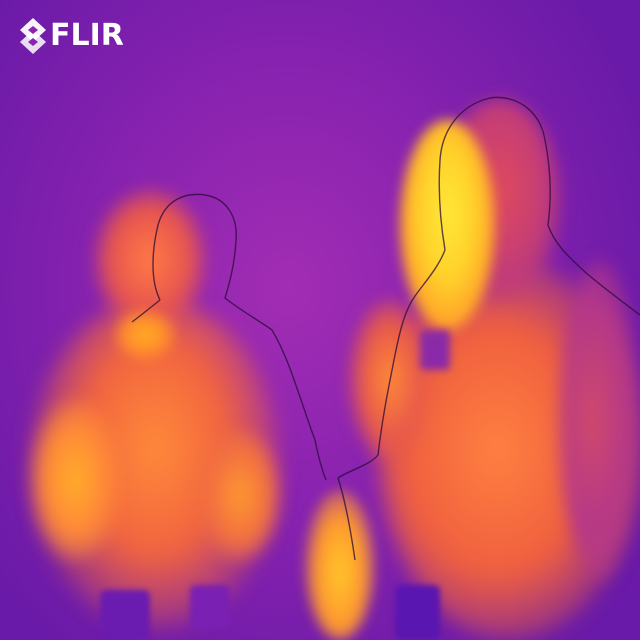  Describe the element at coordinates (539, 206) in the screenshot. I see `right-person-outline` at that location.